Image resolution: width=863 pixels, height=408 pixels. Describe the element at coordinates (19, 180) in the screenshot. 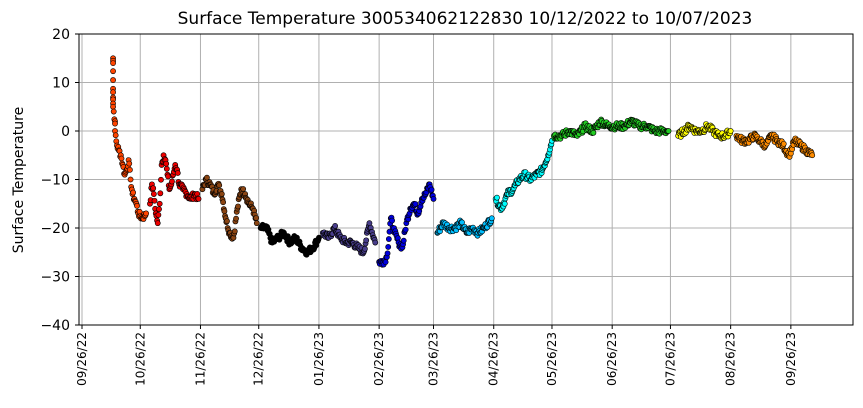

I see `y-axis-label: Surface Temperature` at that location.